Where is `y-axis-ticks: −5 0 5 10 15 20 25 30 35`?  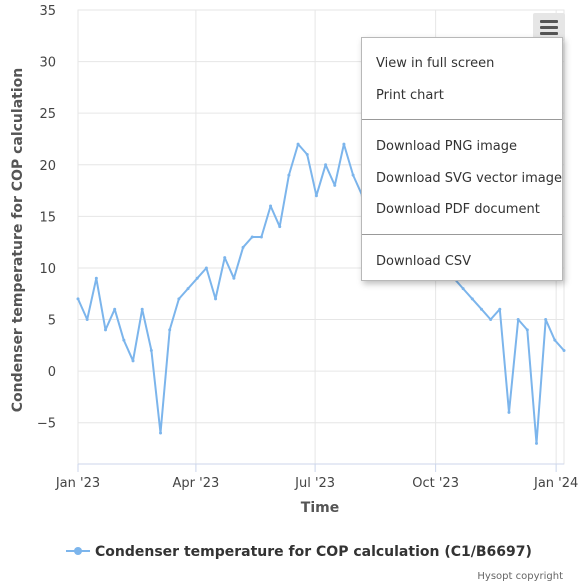
y-axis-ticks: −5 0 5 10 15 20 25 30 35 is located at coordinates (46, 218).